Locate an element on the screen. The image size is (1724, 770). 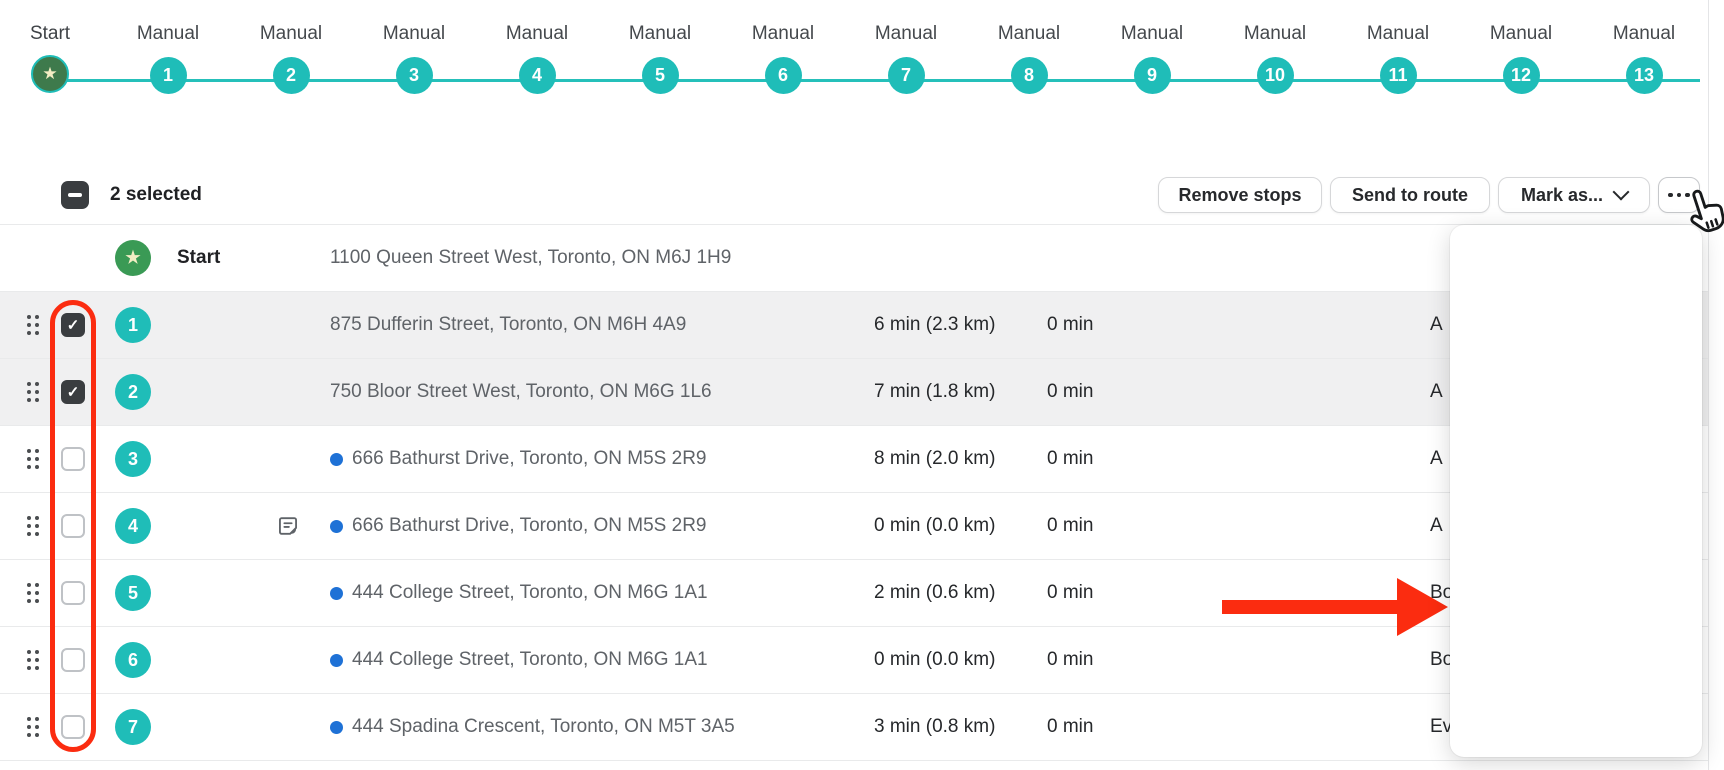
travel-time: 6 min (2.3 km) is located at coordinates (935, 324).